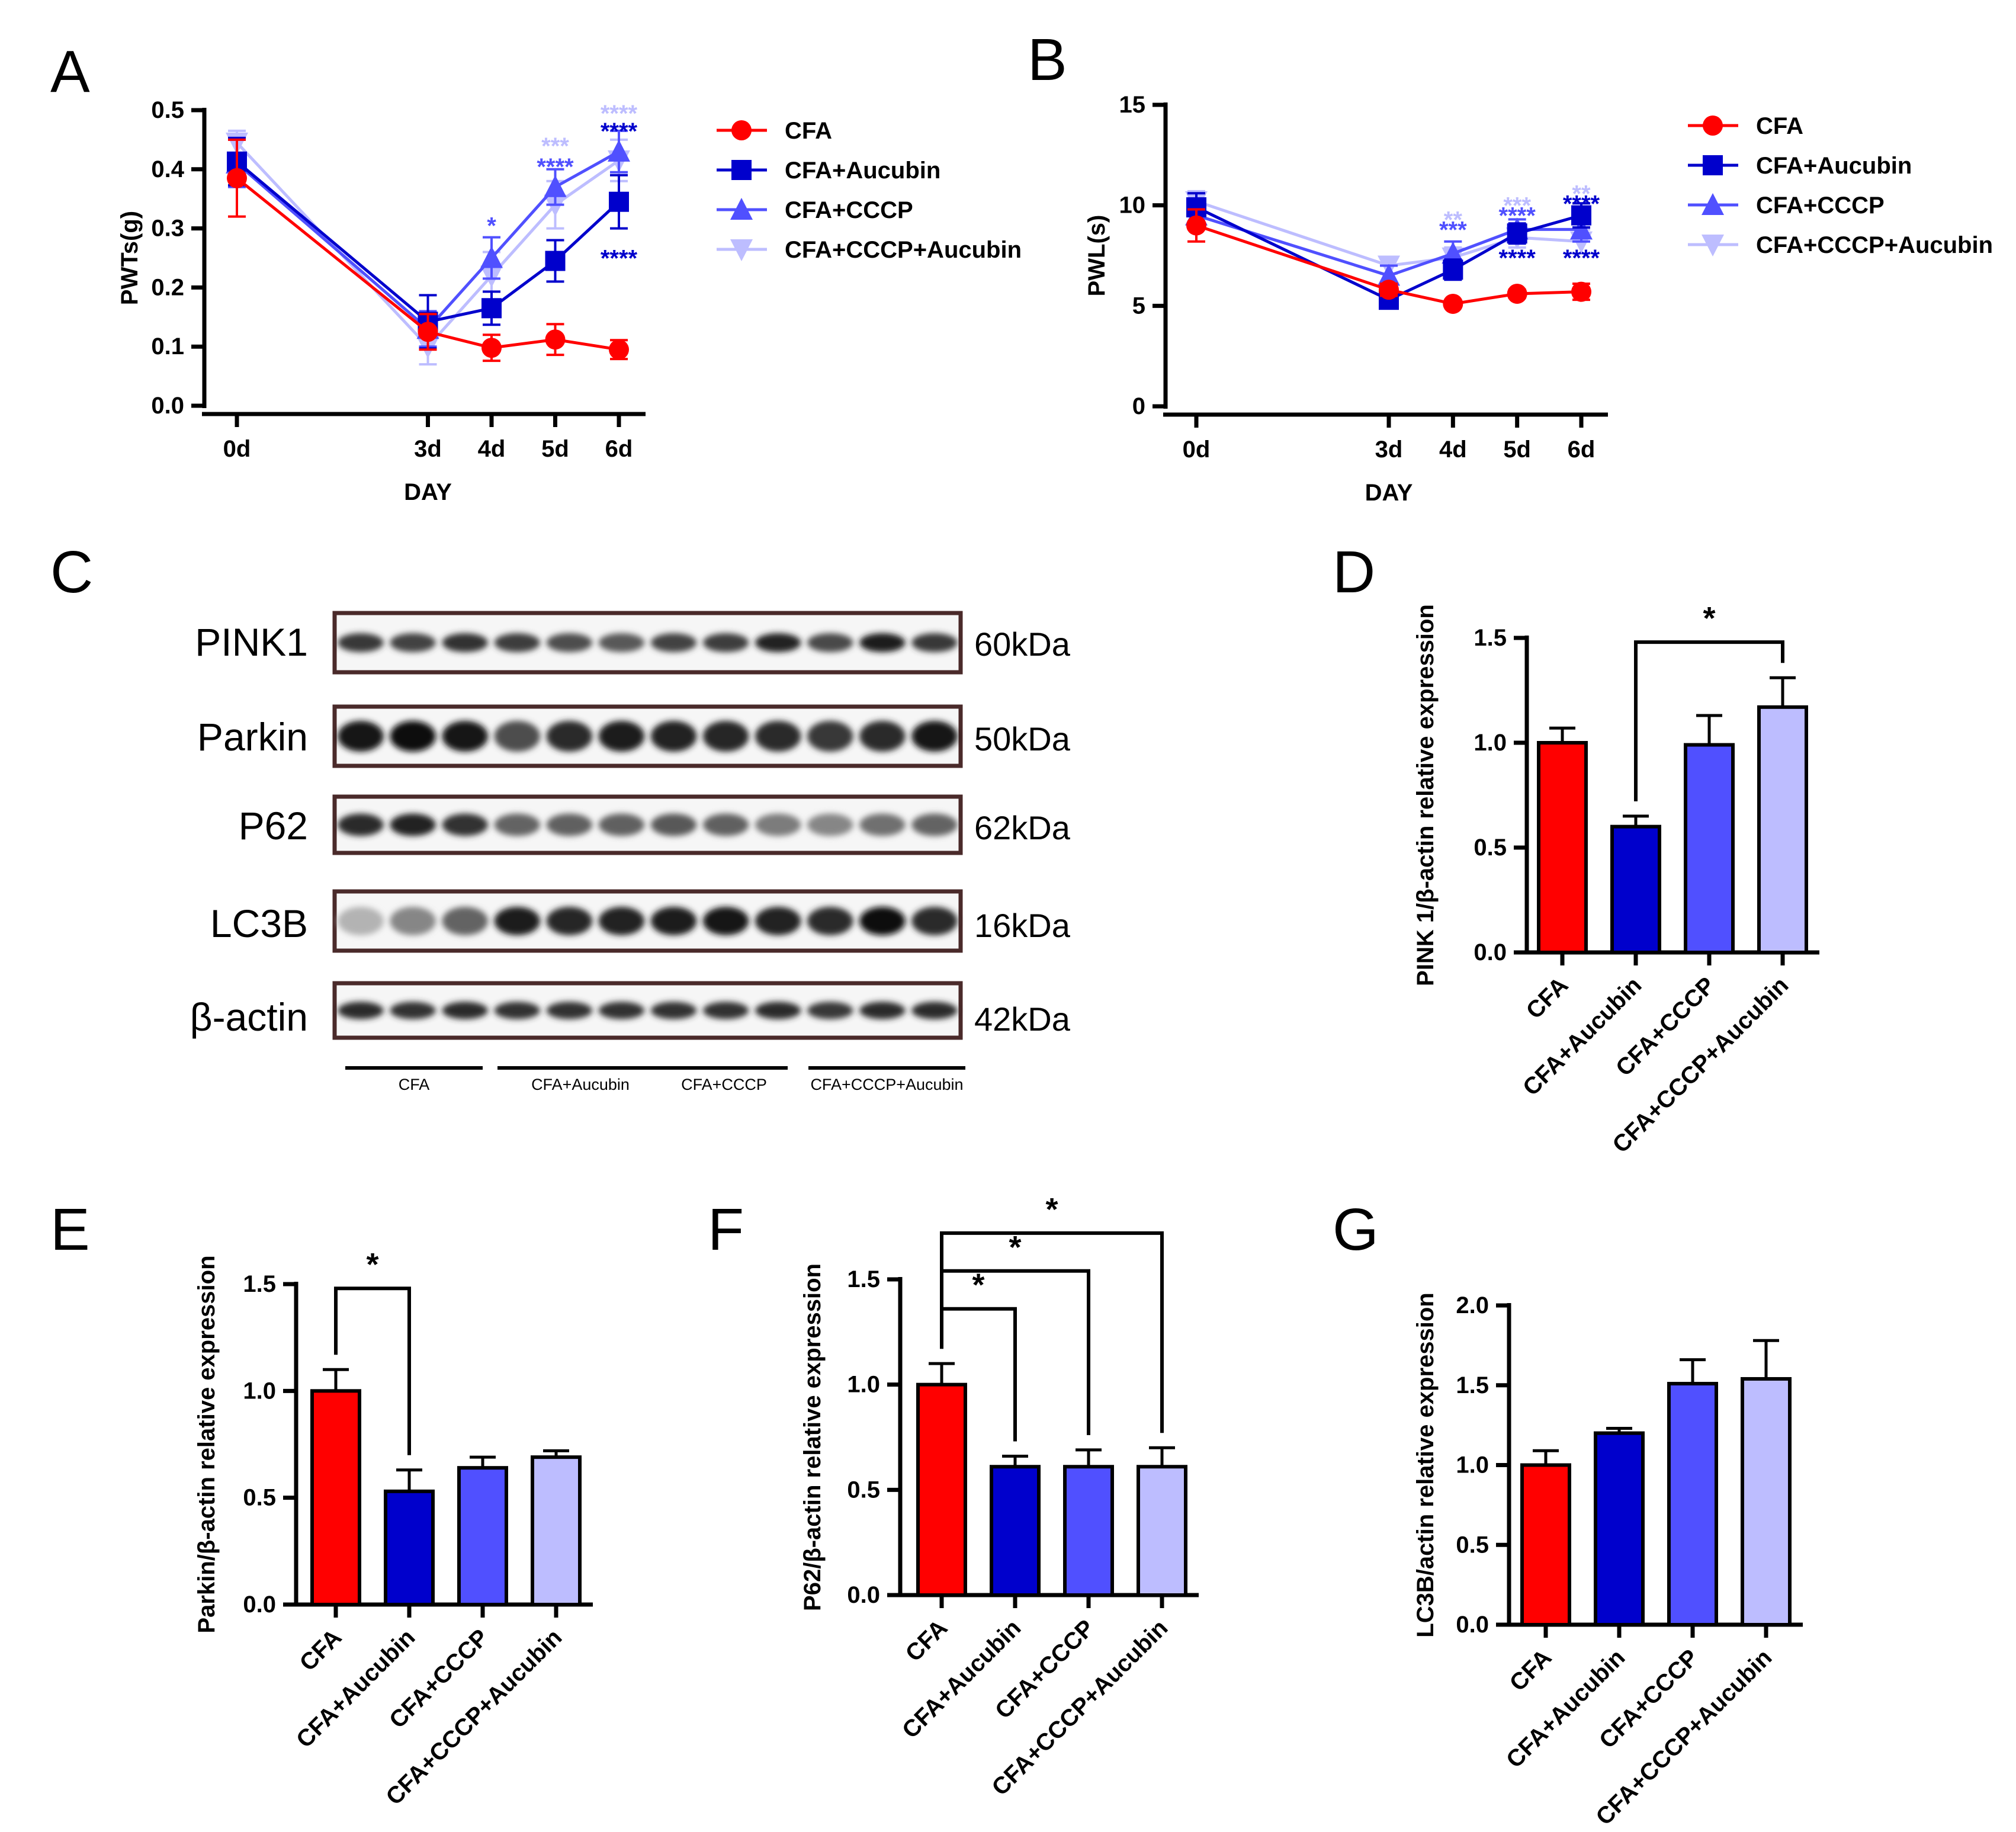  What do you see at coordinates (70, 1229) in the screenshot?
I see `panel-letter-e: E` at bounding box center [70, 1229].